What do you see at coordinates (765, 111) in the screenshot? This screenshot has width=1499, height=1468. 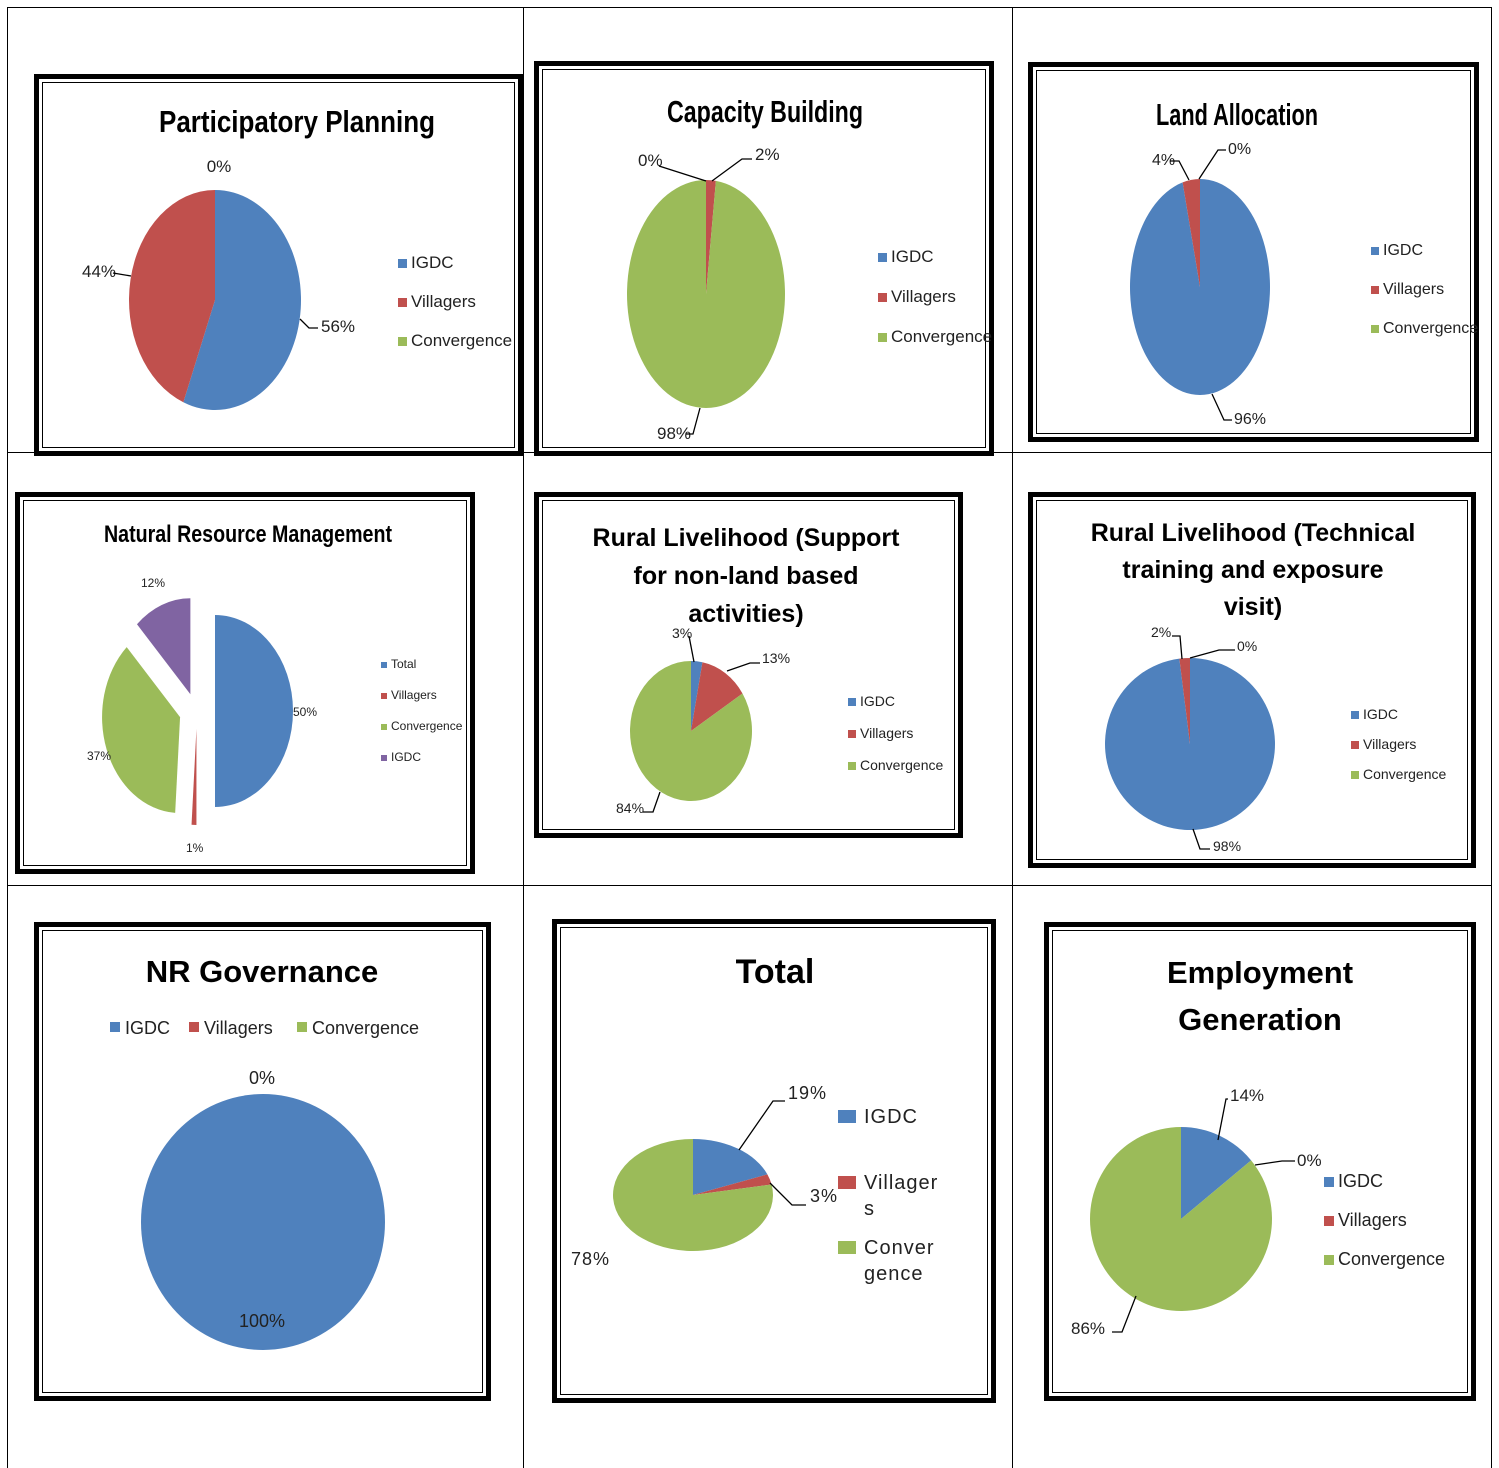 I see `chart-title: Capacity Building` at bounding box center [765, 111].